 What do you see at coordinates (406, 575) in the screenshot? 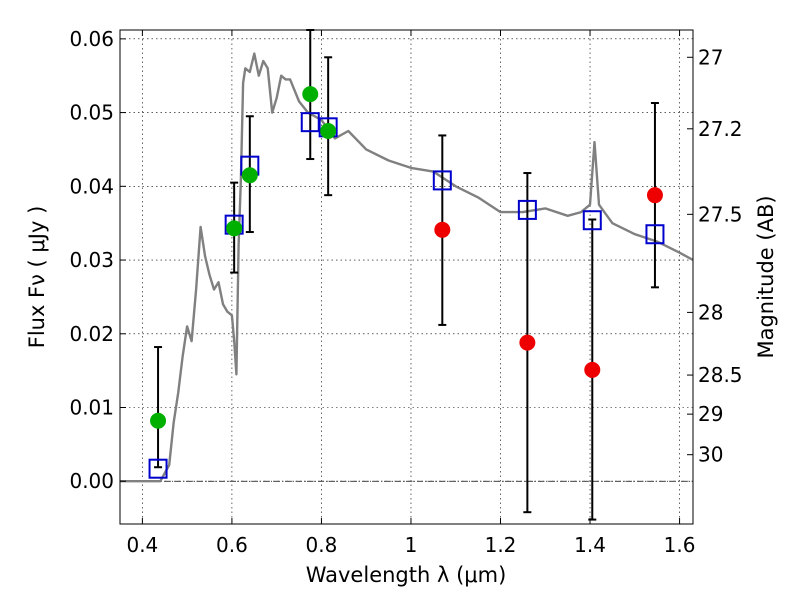
I see `x-axis-label: Wavelength λ (μm)` at bounding box center [406, 575].